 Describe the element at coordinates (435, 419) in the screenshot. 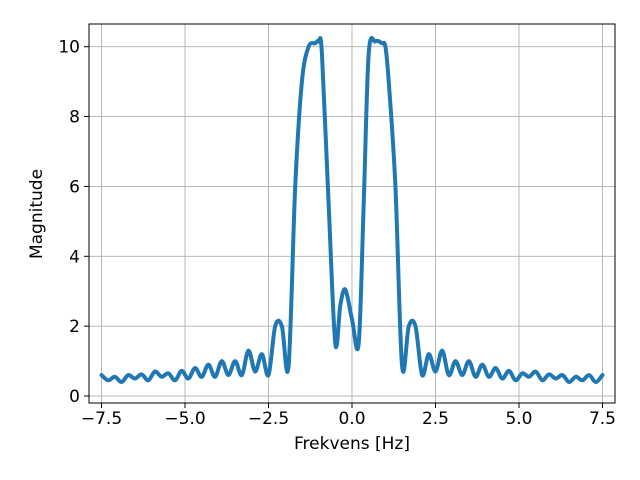

I see `x-tick-label: 2.5` at that location.